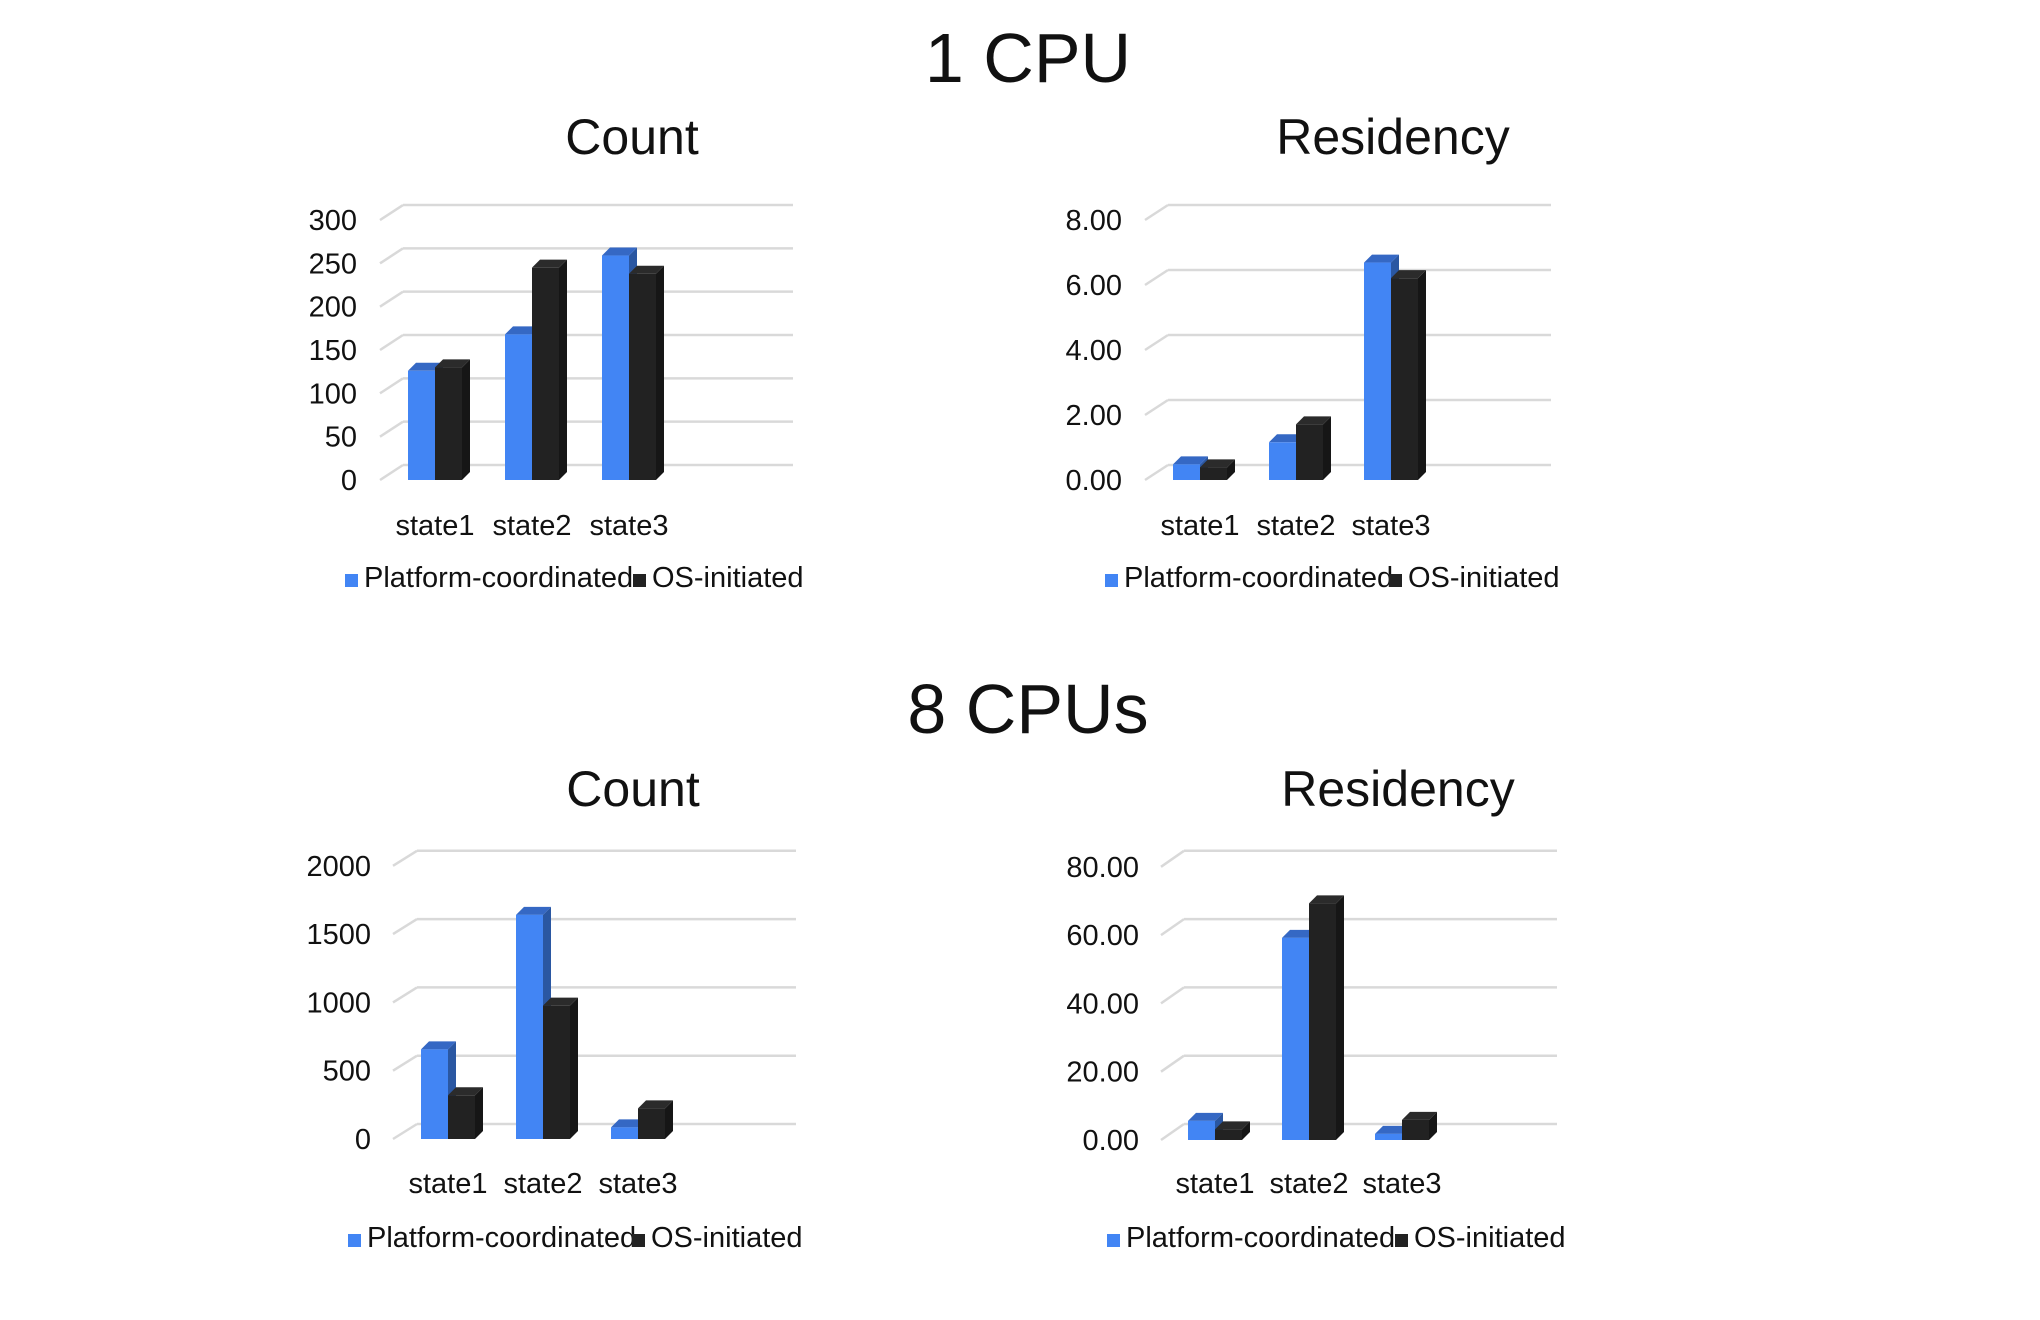 Image resolution: width=2040 pixels, height=1320 pixels. I want to click on y-tick-label: 1000, so click(338, 1003).